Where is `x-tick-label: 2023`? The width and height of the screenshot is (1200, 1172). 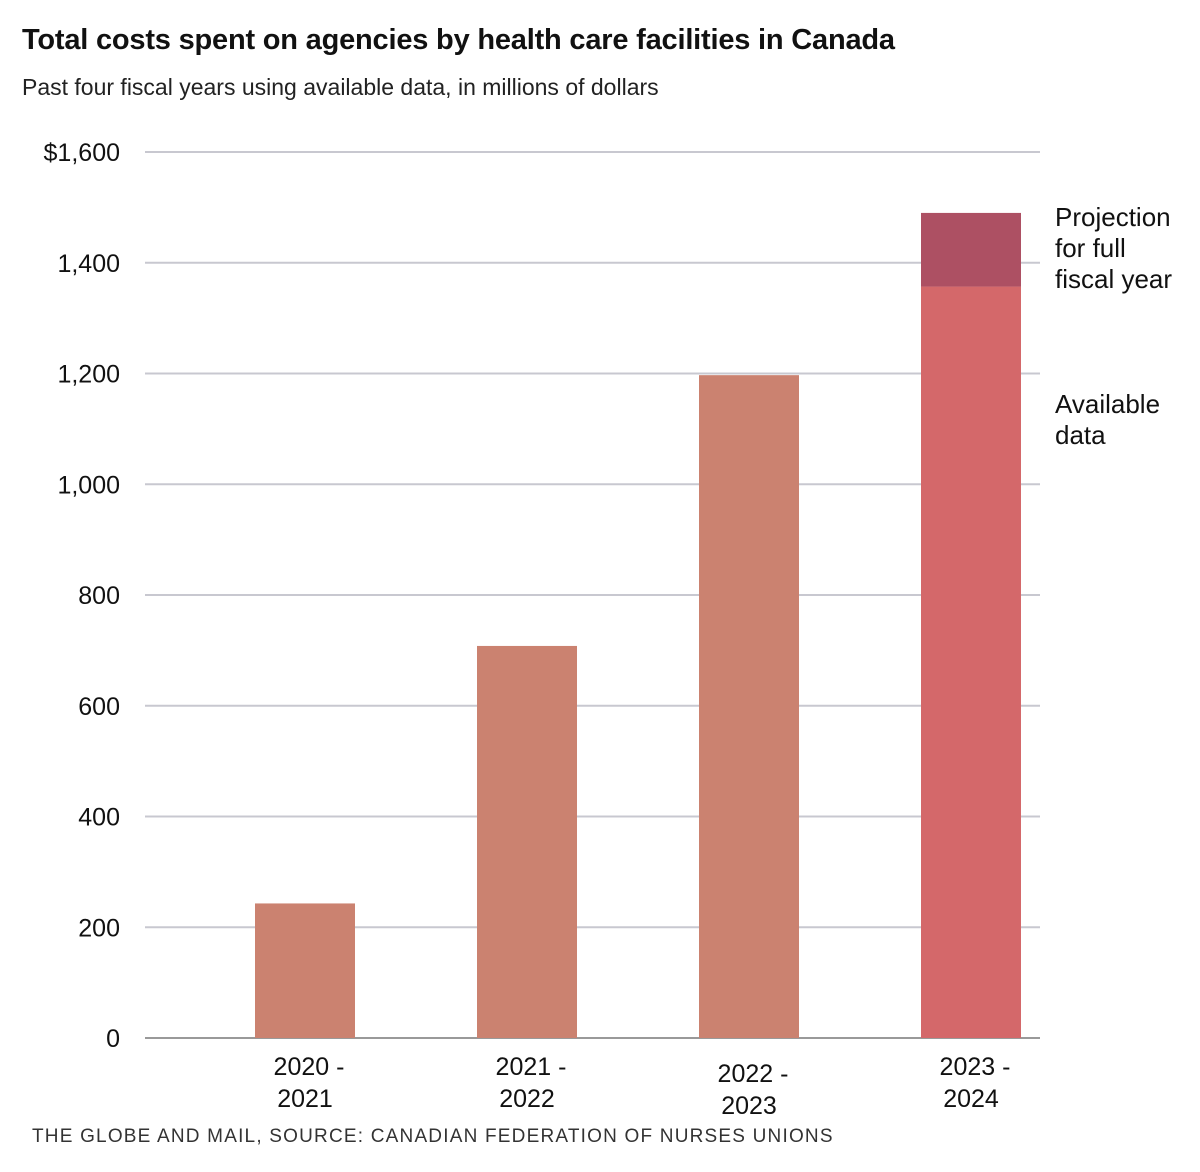 x-tick-label: 2023 is located at coordinates (749, 1106).